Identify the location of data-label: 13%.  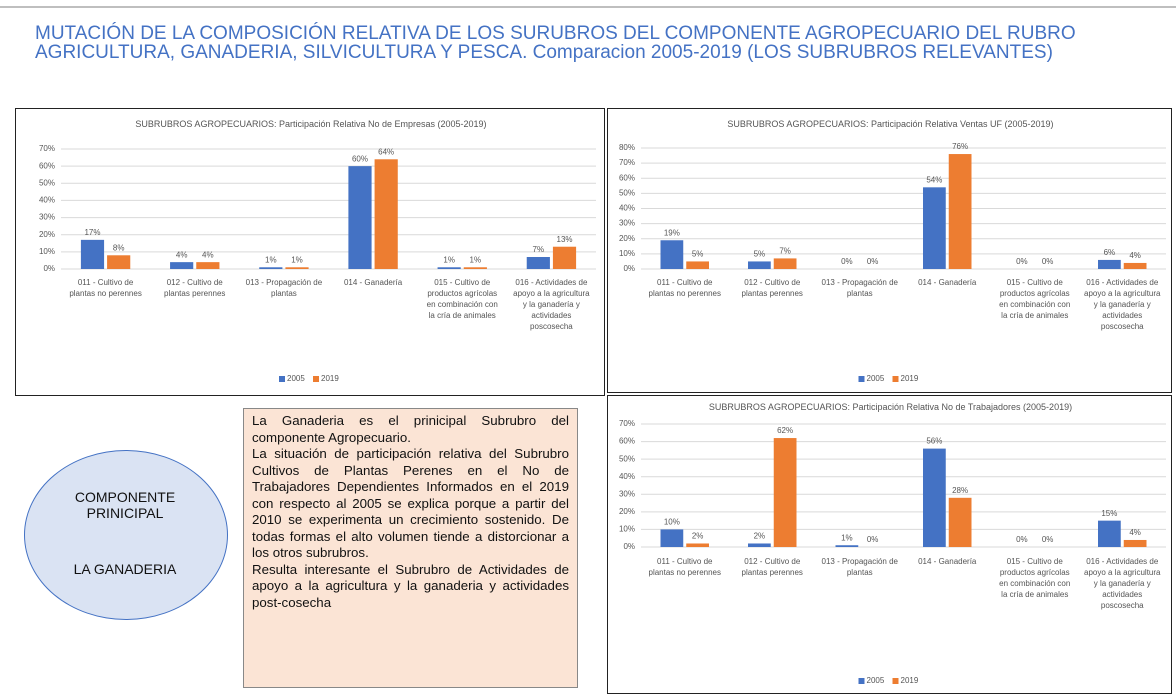
(565, 239).